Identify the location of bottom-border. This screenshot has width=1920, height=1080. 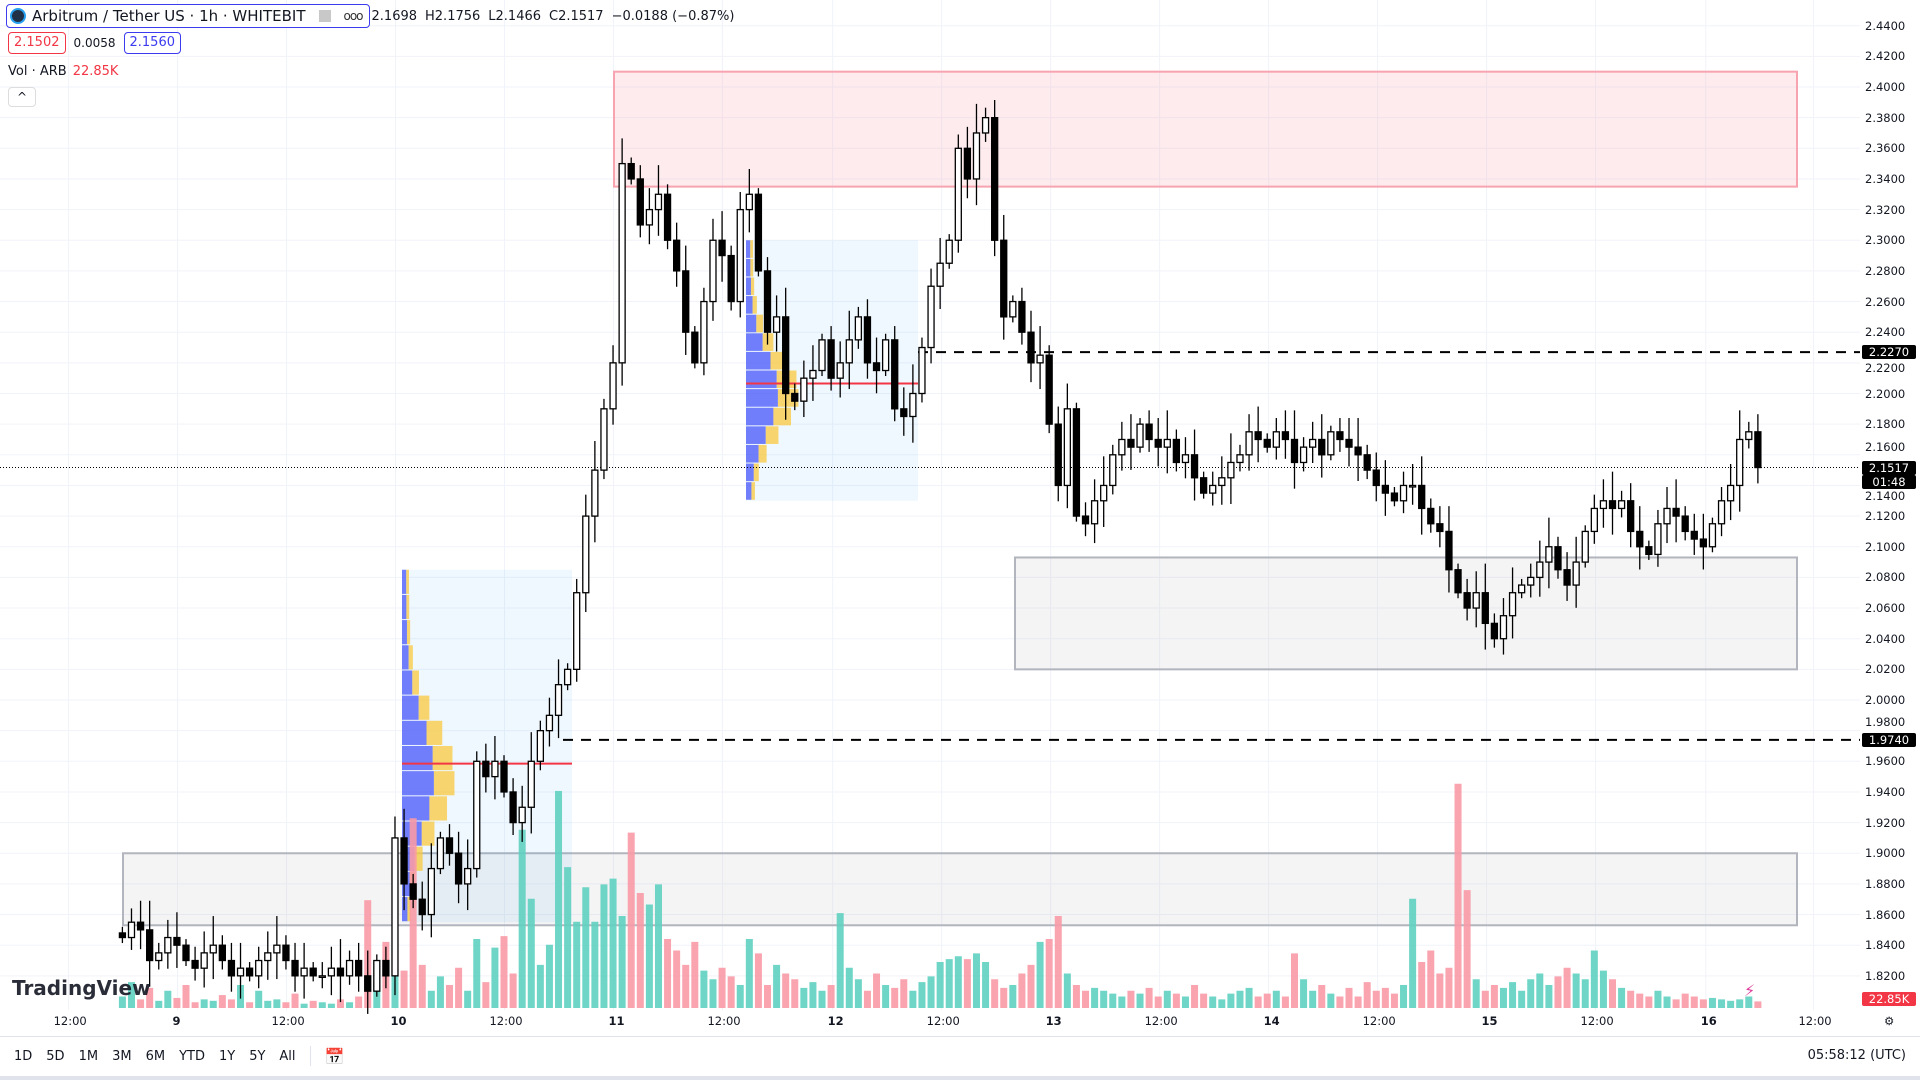
(960, 1078).